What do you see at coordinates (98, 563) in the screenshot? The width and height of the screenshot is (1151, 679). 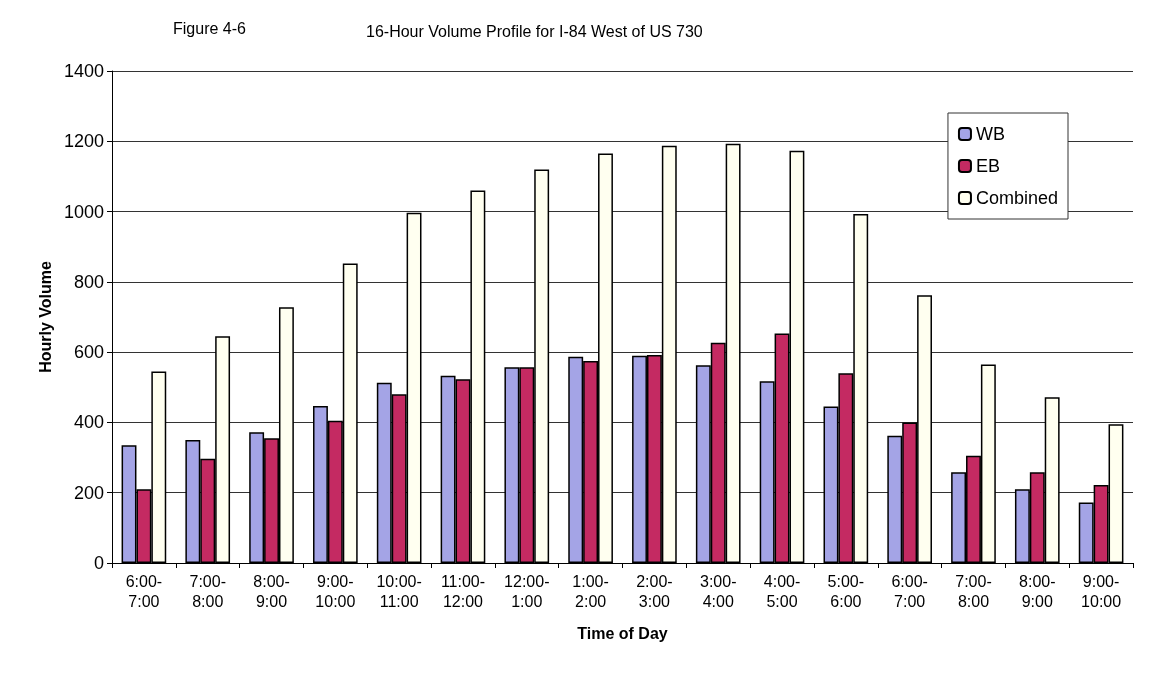 I see `y-tick-label: 0` at bounding box center [98, 563].